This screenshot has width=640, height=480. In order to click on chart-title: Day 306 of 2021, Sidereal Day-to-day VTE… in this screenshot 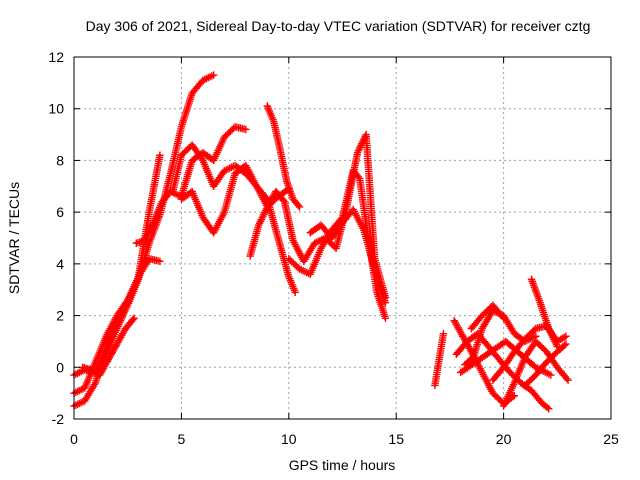, I will do `click(338, 26)`.